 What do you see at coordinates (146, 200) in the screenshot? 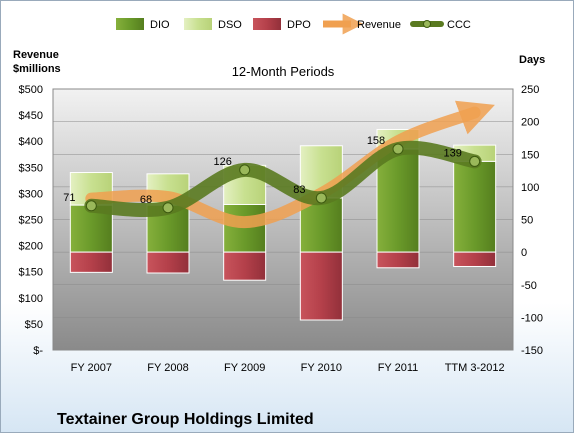
I see `ccc-data-label: 68` at bounding box center [146, 200].